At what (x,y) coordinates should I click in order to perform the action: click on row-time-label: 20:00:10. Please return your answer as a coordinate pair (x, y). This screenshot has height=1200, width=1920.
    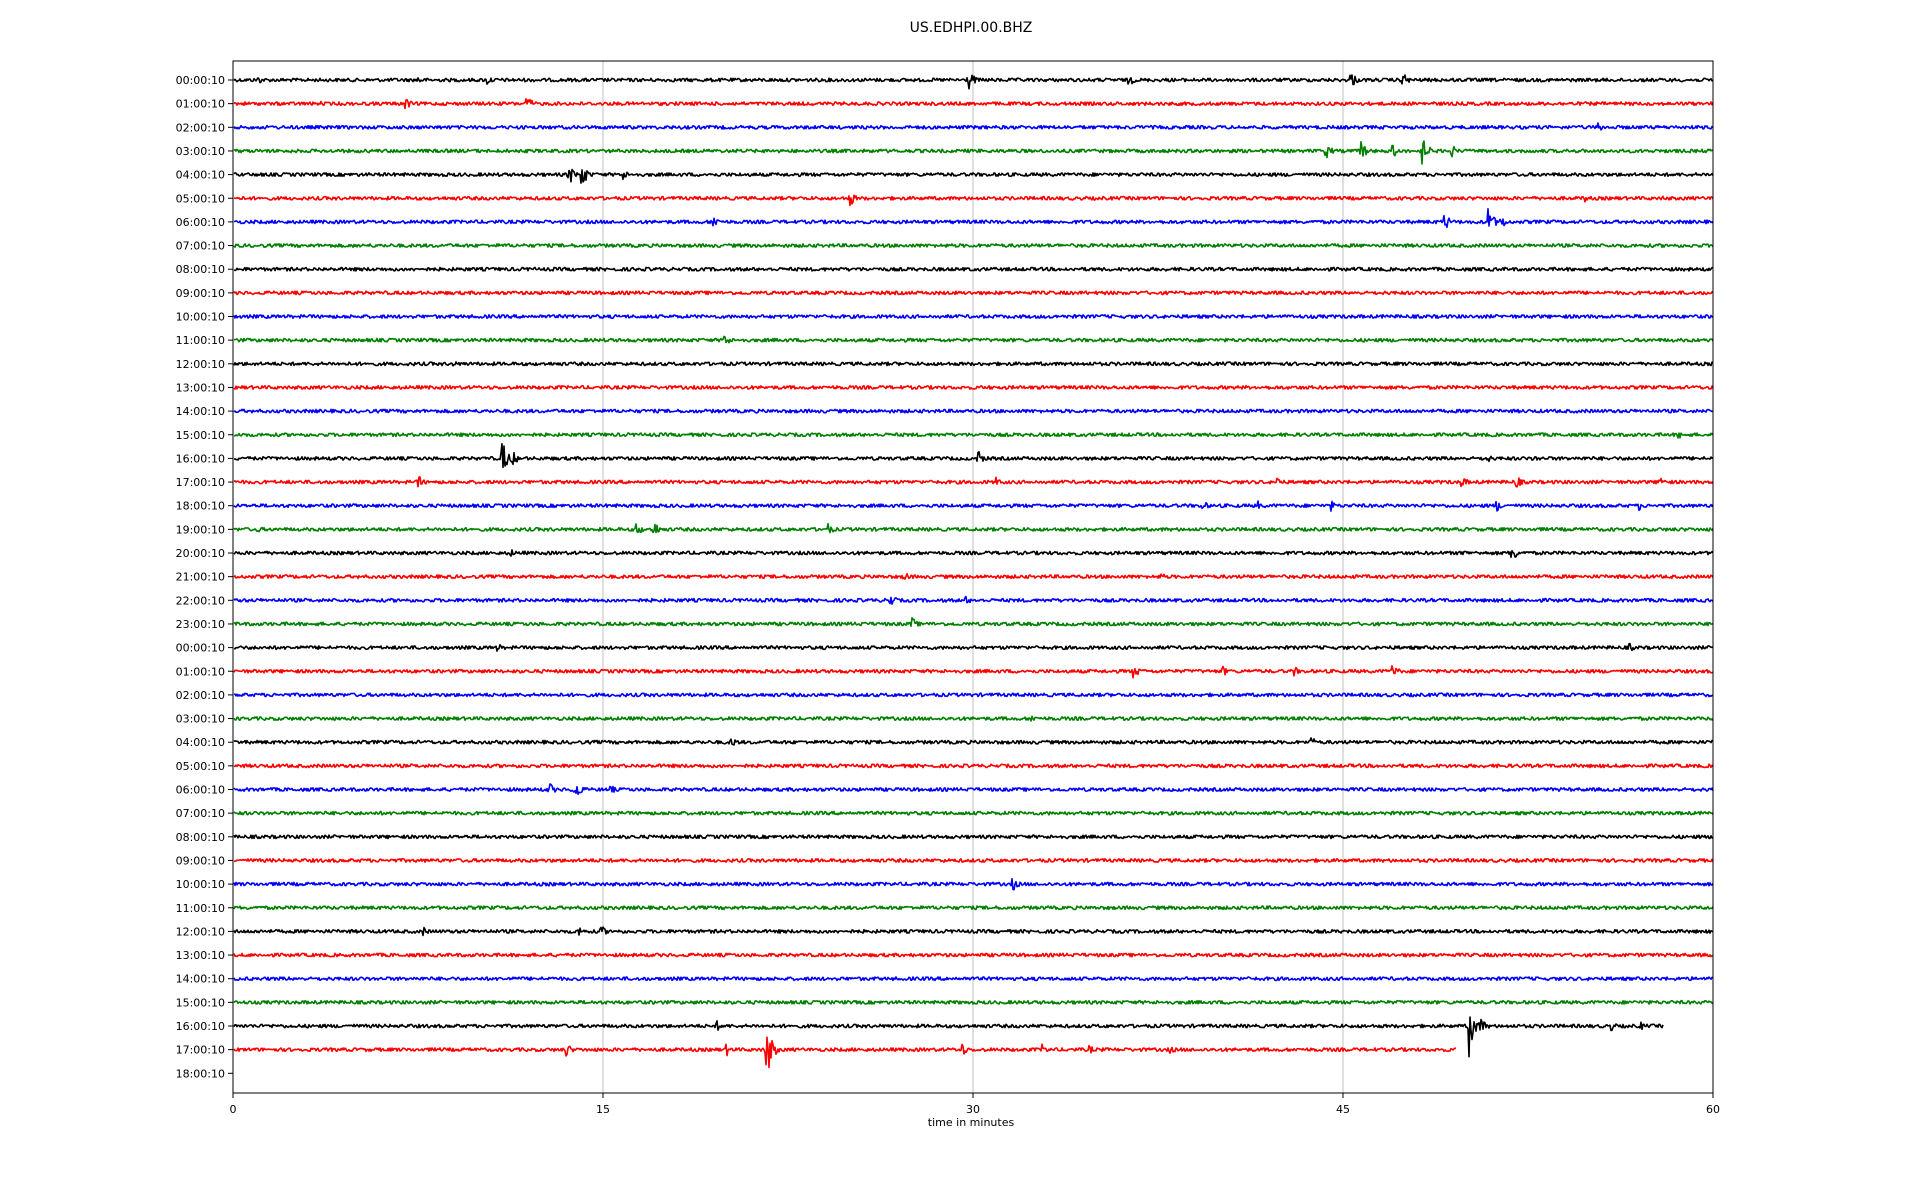
    Looking at the image, I should click on (200, 553).